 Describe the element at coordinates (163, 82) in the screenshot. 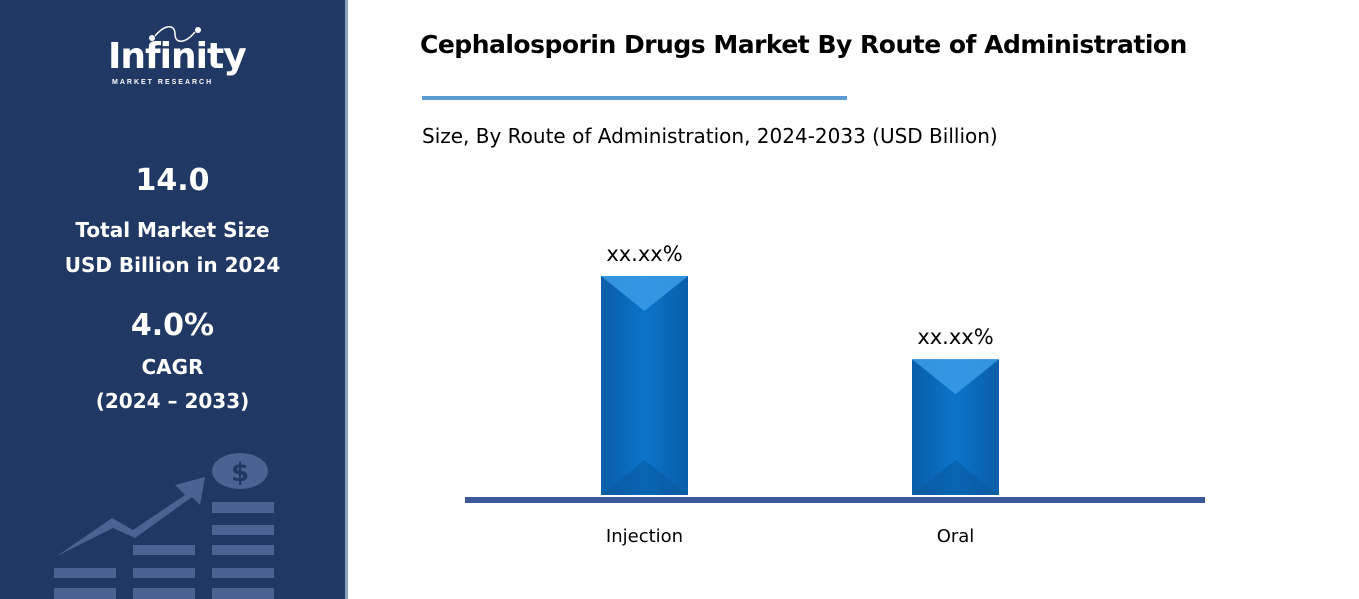

I see `logo-subtext: MARKET RESEARCH` at that location.